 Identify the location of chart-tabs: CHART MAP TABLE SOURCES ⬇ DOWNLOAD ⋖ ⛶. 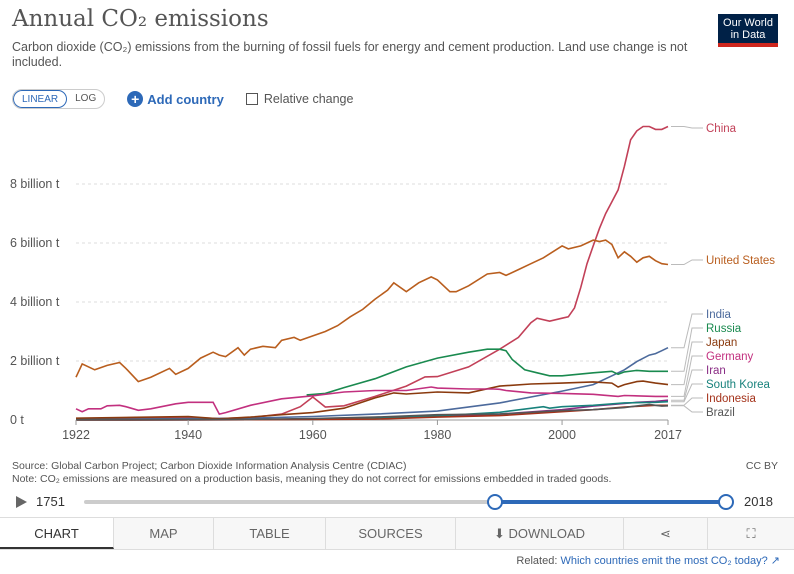
(397, 533).